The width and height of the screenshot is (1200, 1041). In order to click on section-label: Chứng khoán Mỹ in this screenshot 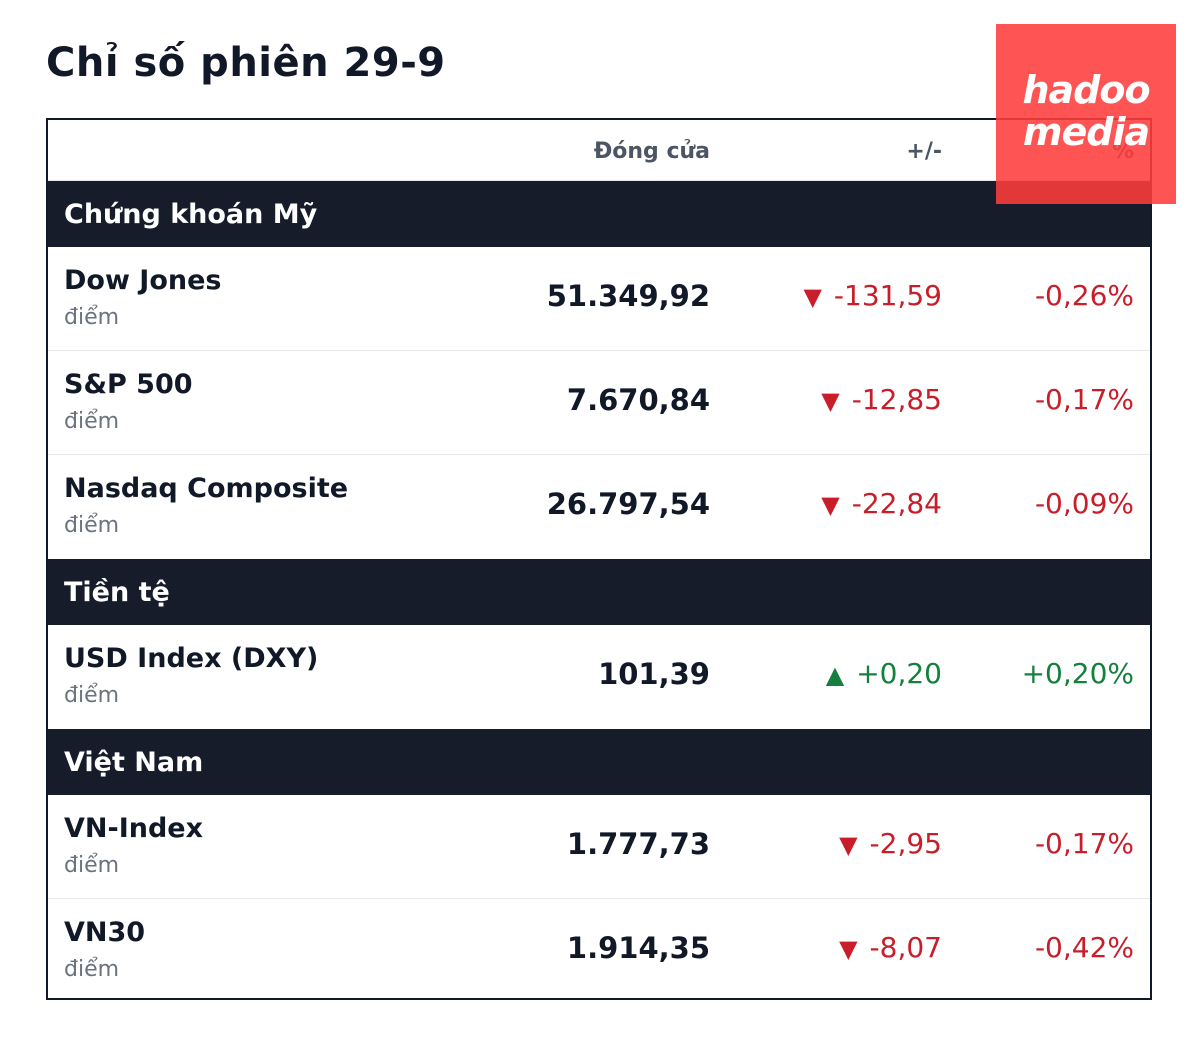, I will do `click(191, 214)`.